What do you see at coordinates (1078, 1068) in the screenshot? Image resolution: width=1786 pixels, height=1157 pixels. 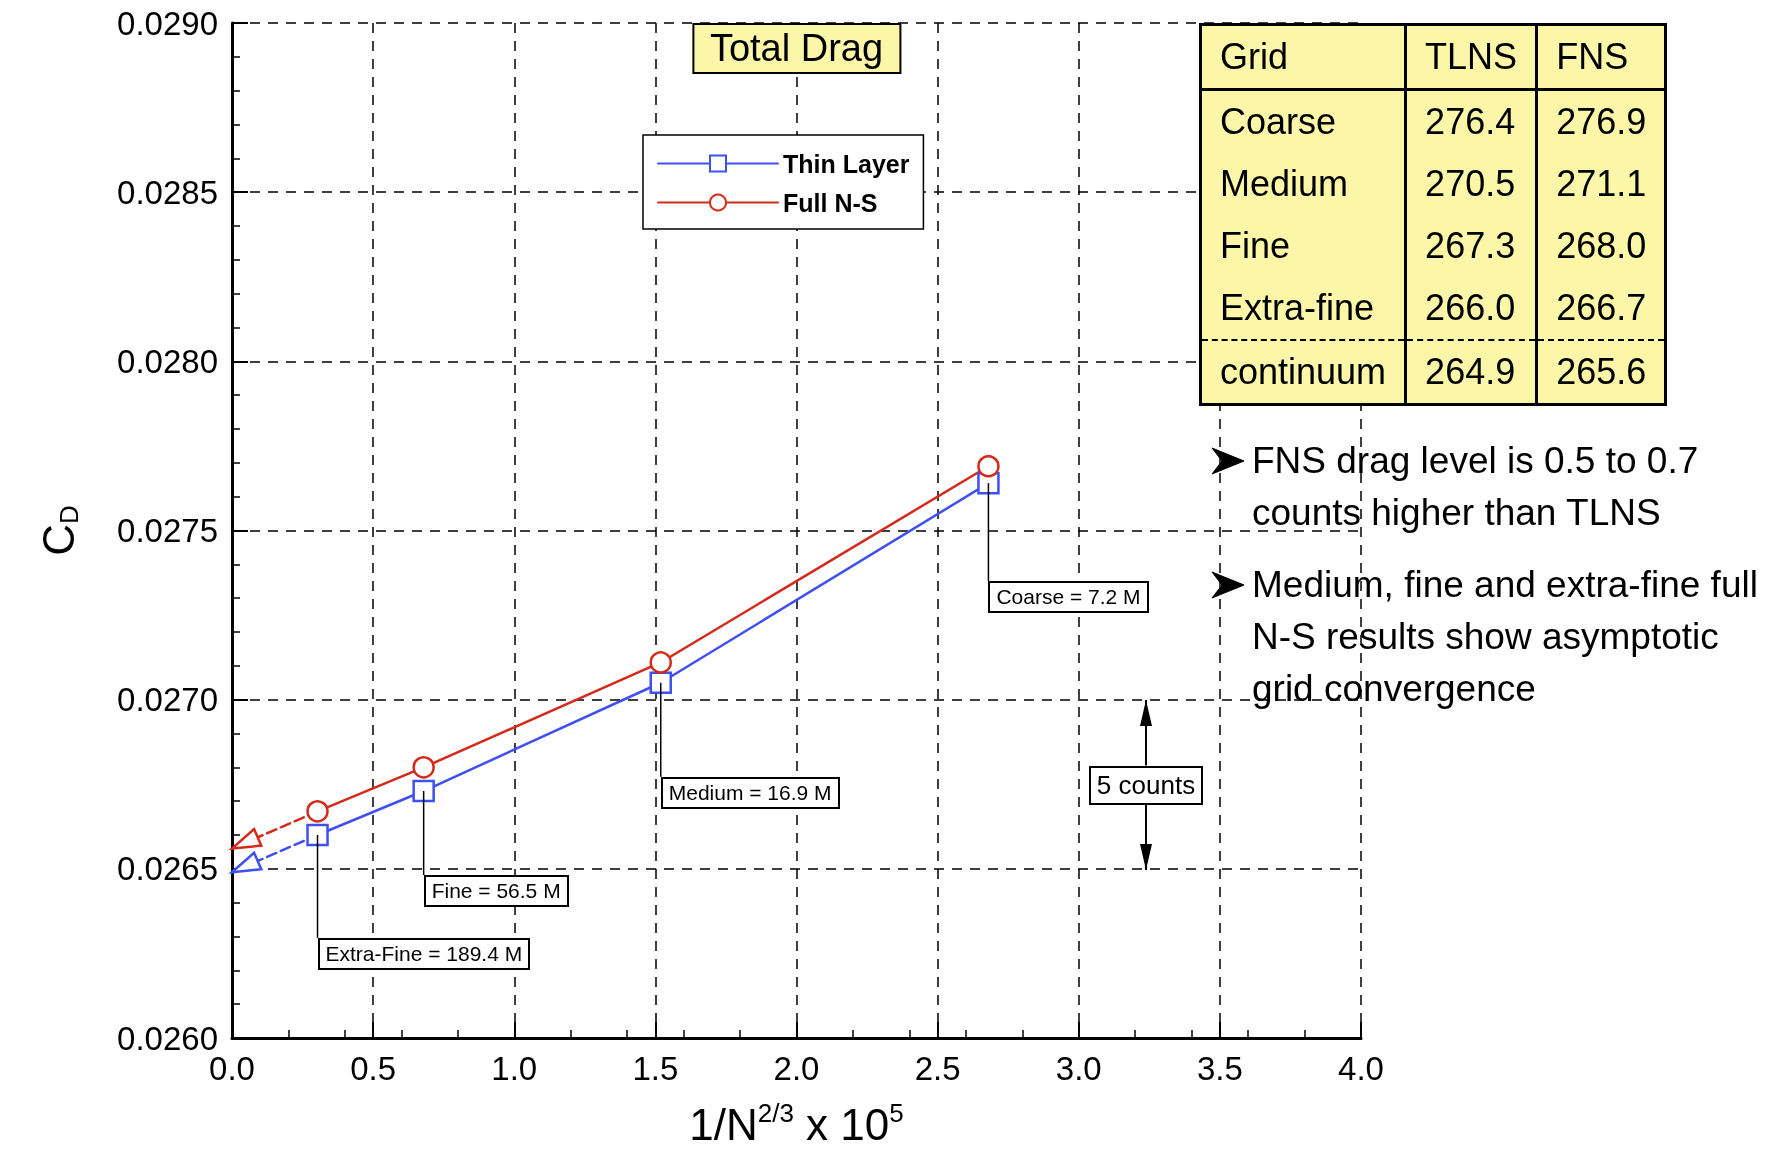 I see `x-tick-label: 3.0` at bounding box center [1078, 1068].